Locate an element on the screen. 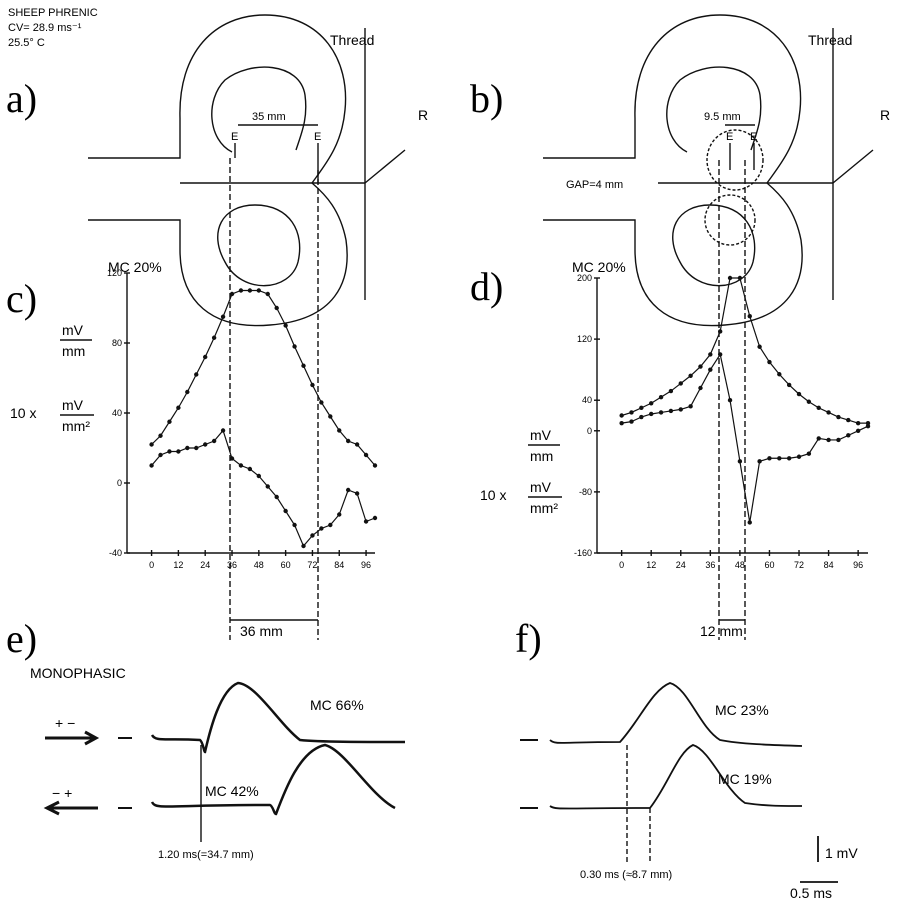 This screenshot has width=904, height=906. panel-label: e) is located at coordinates (21, 638).